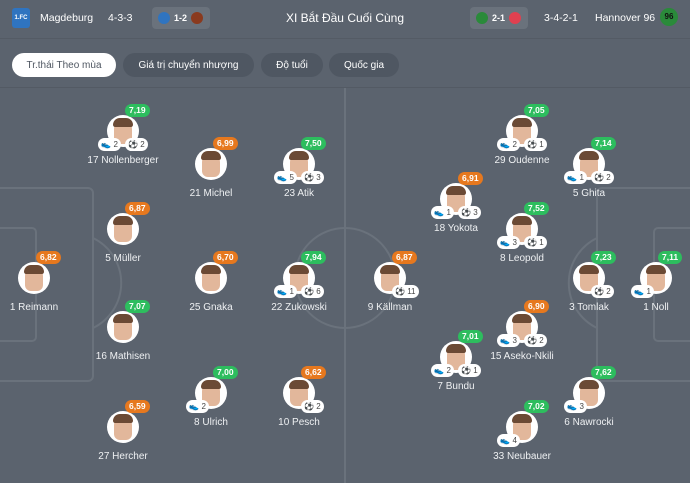 The image size is (690, 483). I want to click on player-avatar: 6,62 ⚽ 2, so click(304, 389).